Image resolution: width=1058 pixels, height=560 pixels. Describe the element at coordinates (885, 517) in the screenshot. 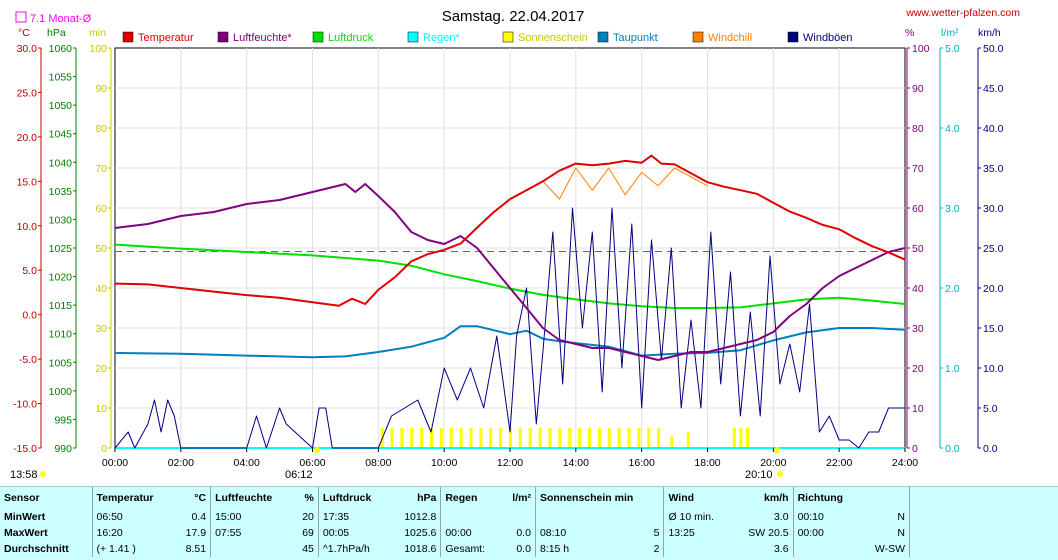

I see `stats-cell-dir-val: N` at that location.